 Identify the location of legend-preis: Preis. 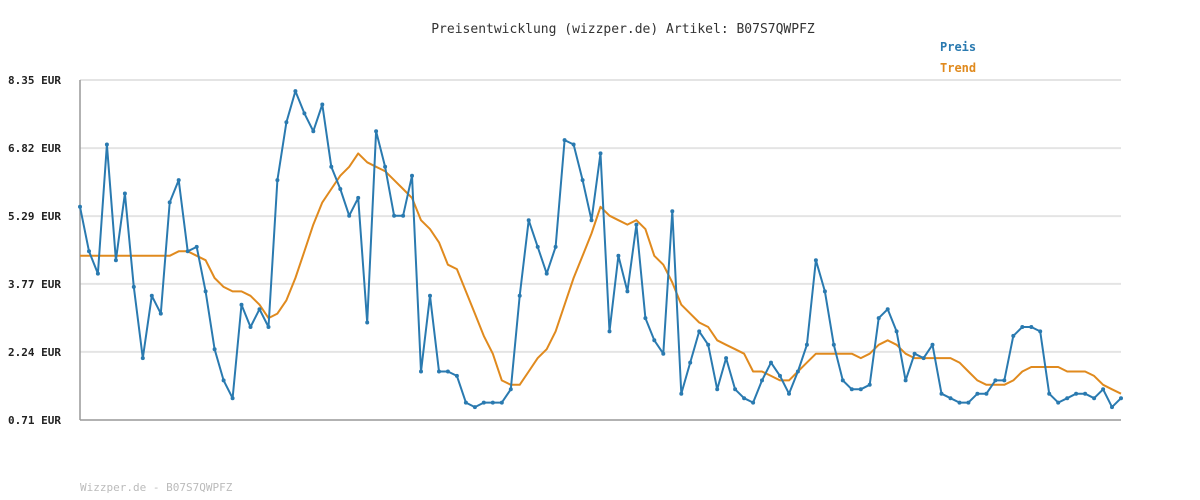
(958, 47).